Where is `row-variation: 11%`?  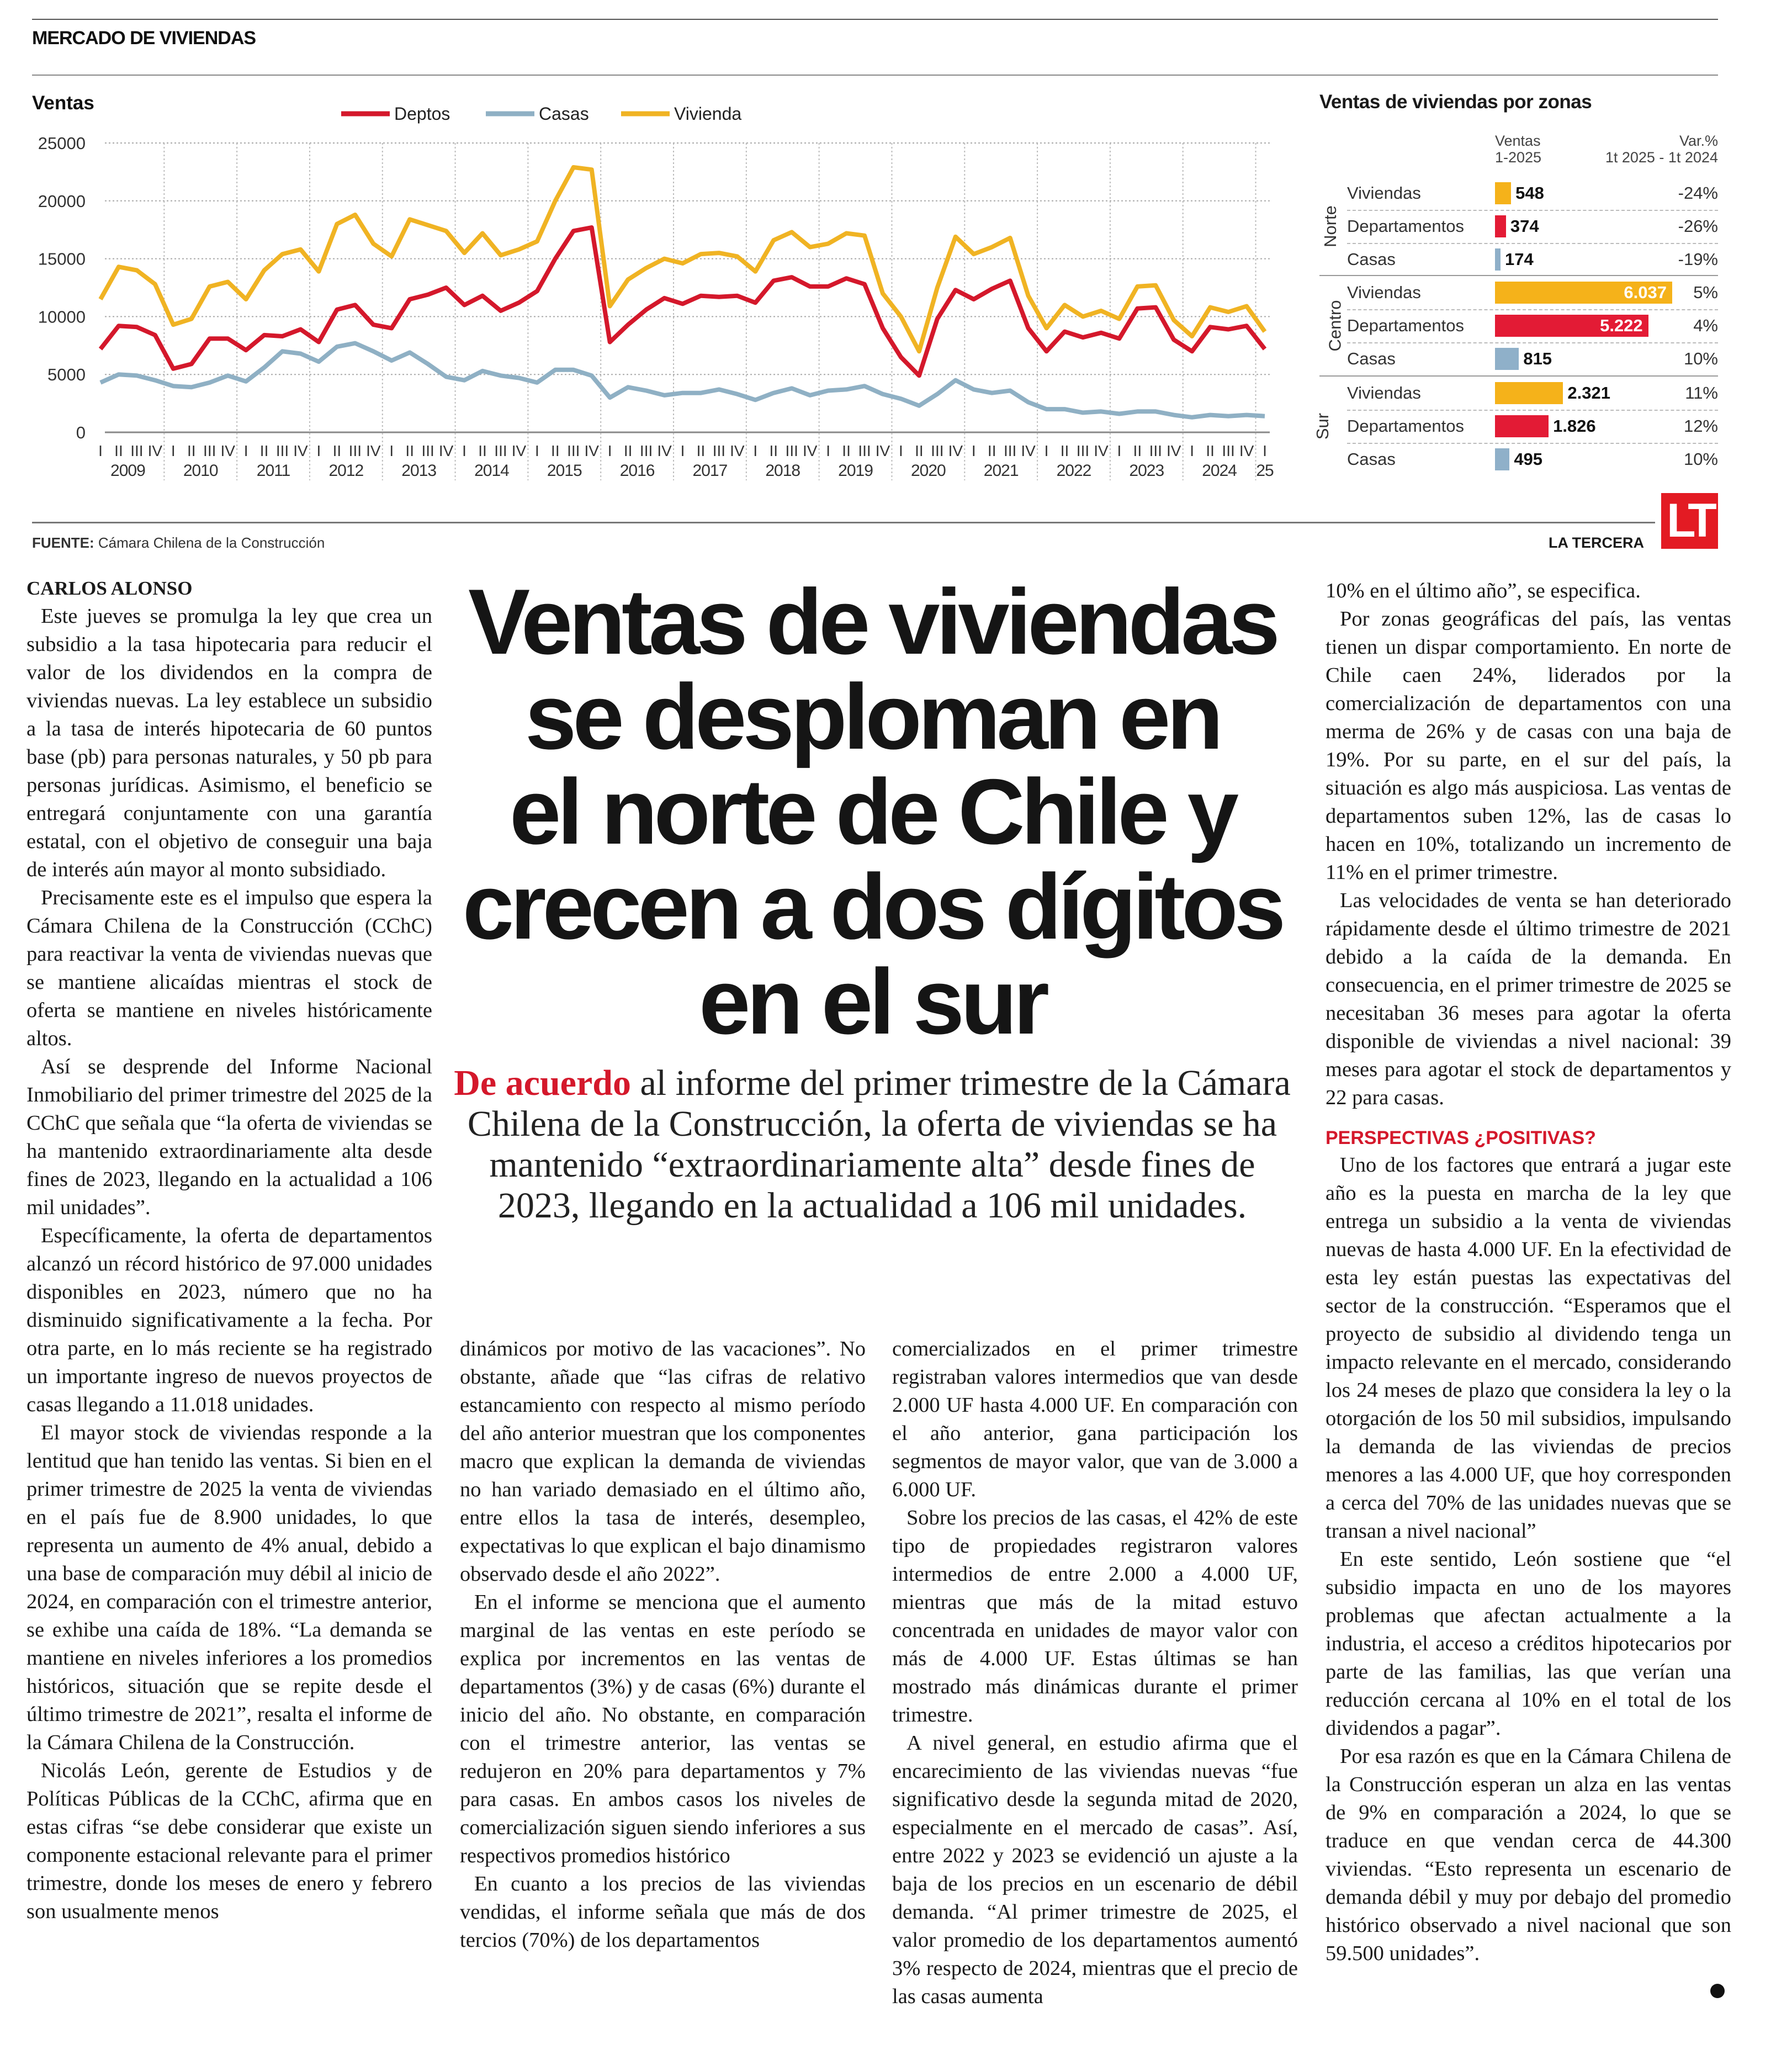
row-variation: 11% is located at coordinates (1701, 392).